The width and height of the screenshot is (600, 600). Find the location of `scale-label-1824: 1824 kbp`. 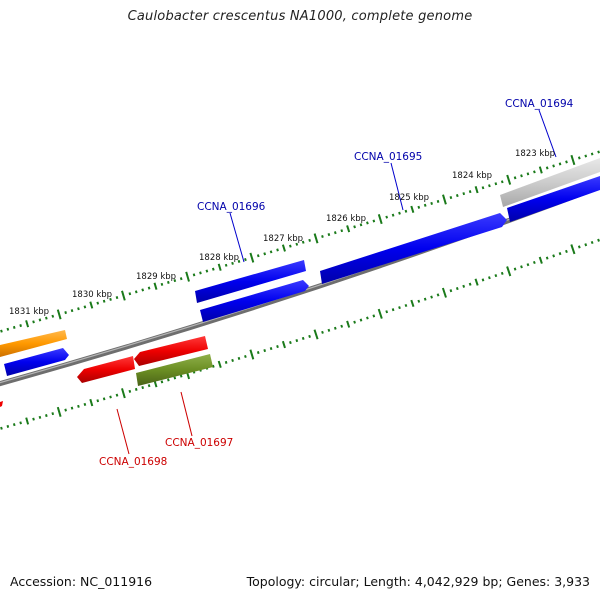

scale-label-1824: 1824 kbp is located at coordinates (472, 176).